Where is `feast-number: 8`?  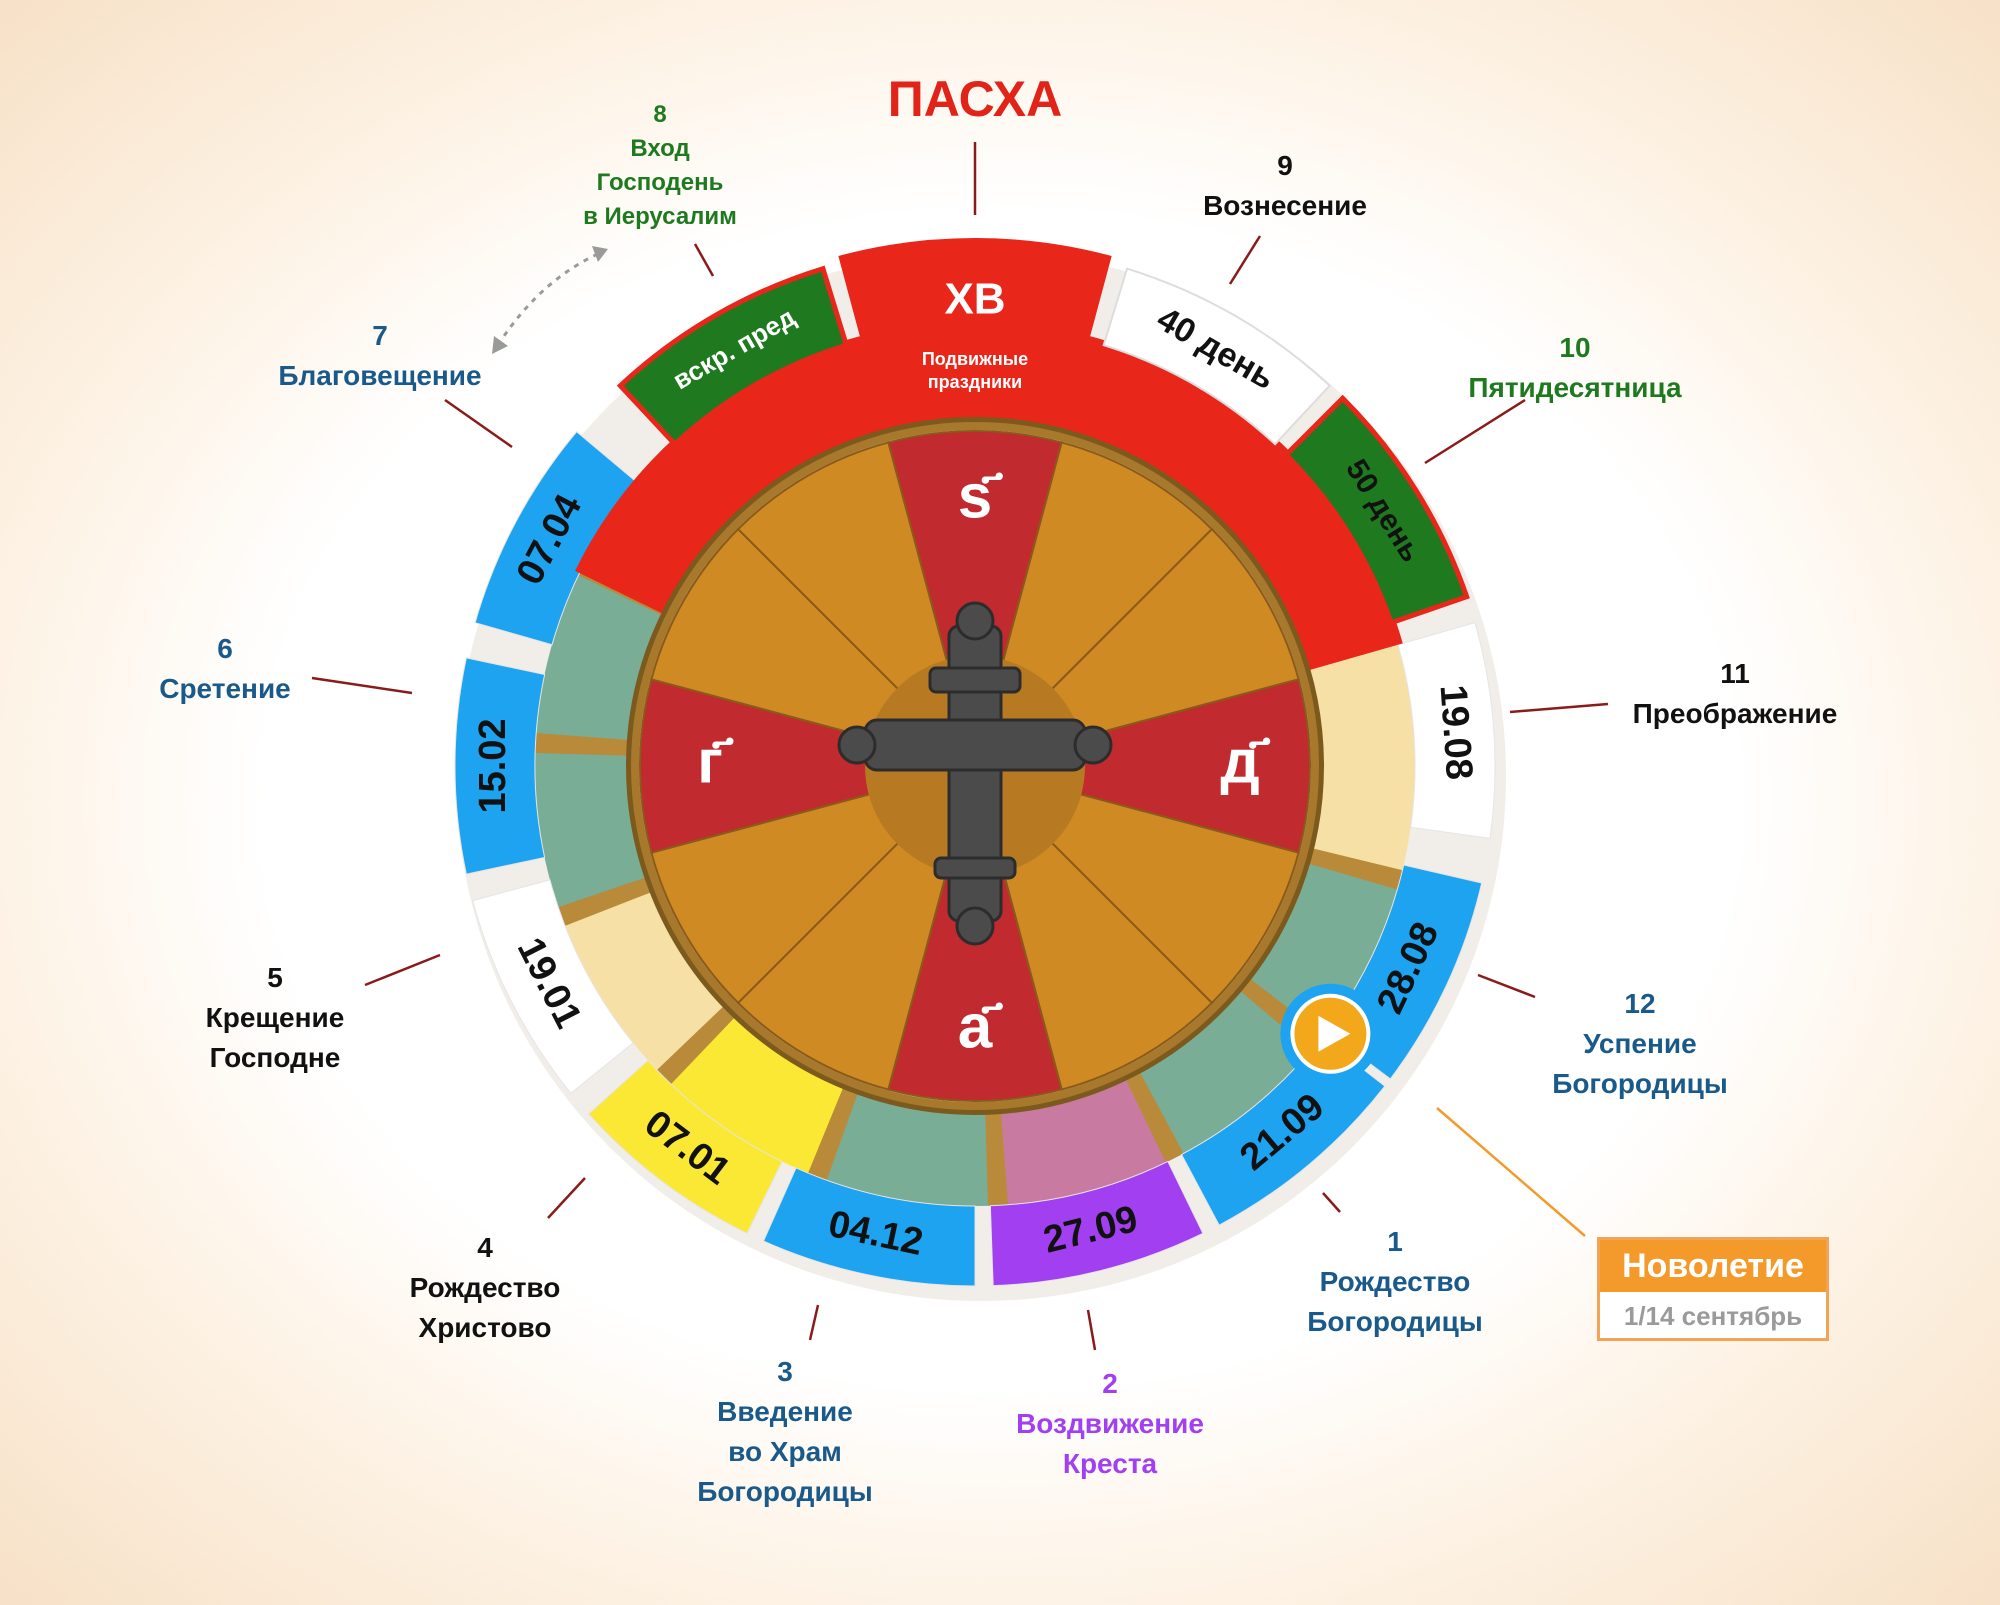 feast-number: 8 is located at coordinates (660, 114).